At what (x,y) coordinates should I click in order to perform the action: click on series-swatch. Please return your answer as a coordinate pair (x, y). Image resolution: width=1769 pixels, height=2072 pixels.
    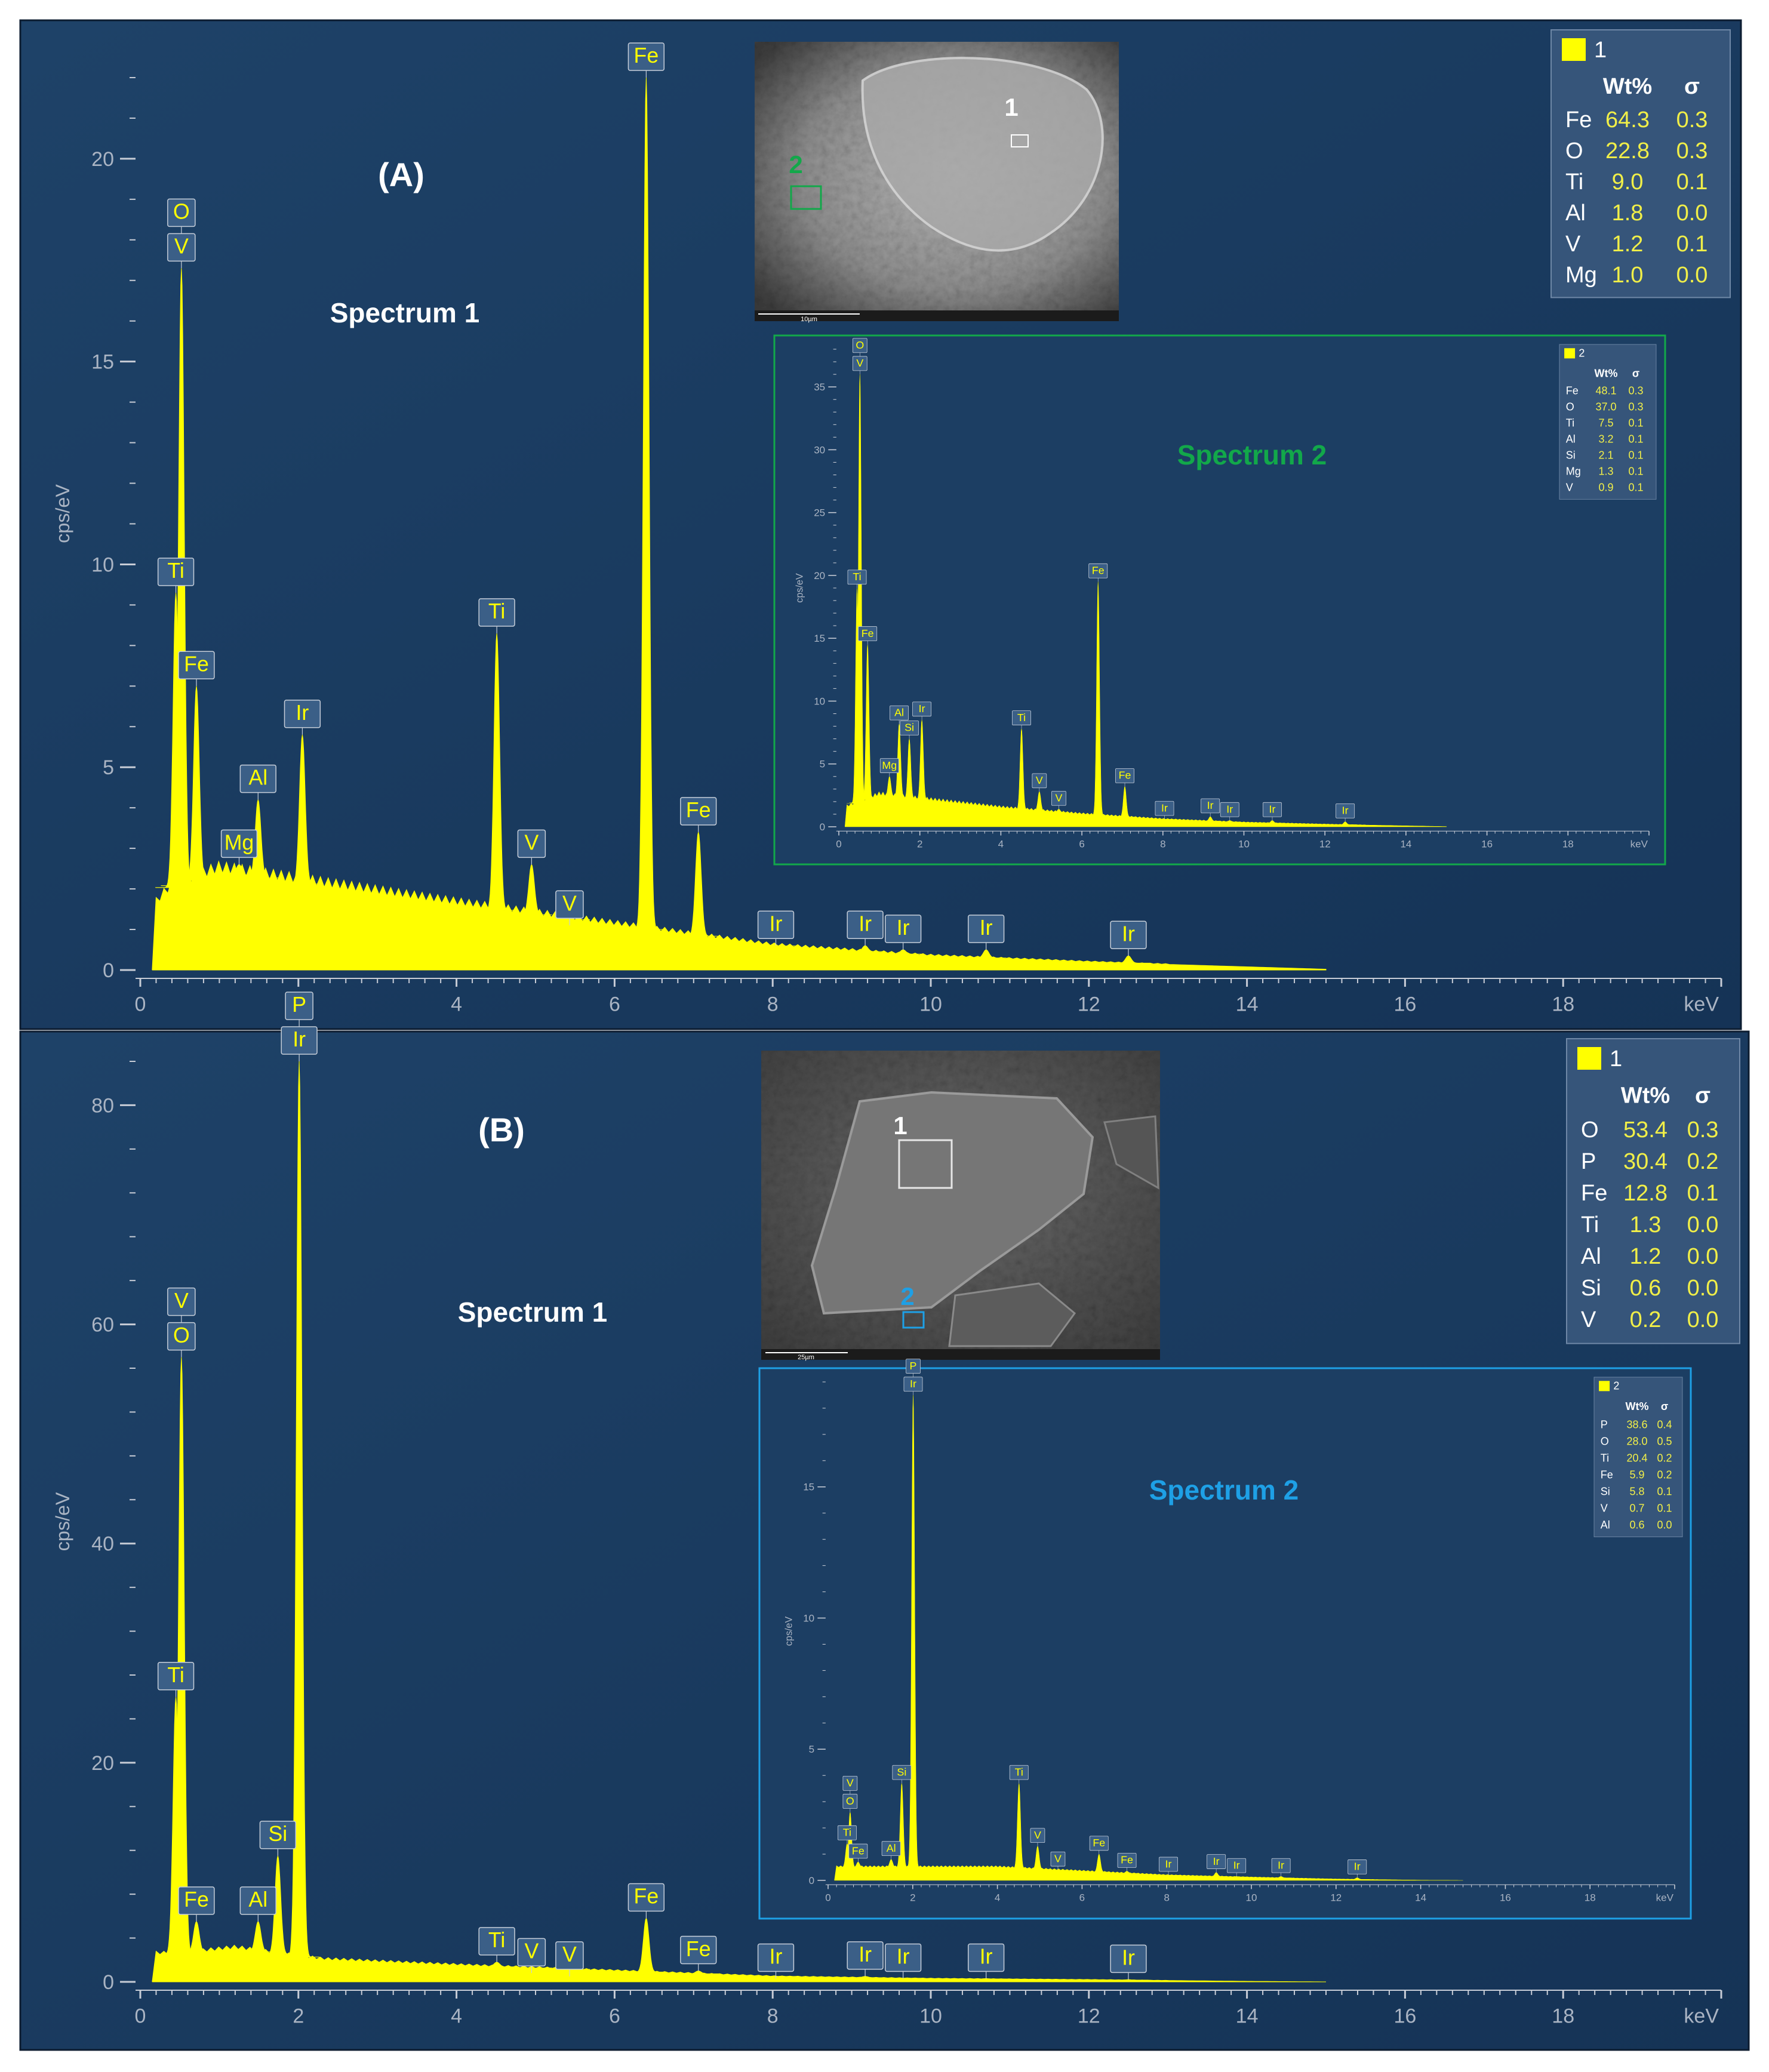
    Looking at the image, I should click on (1604, 1386).